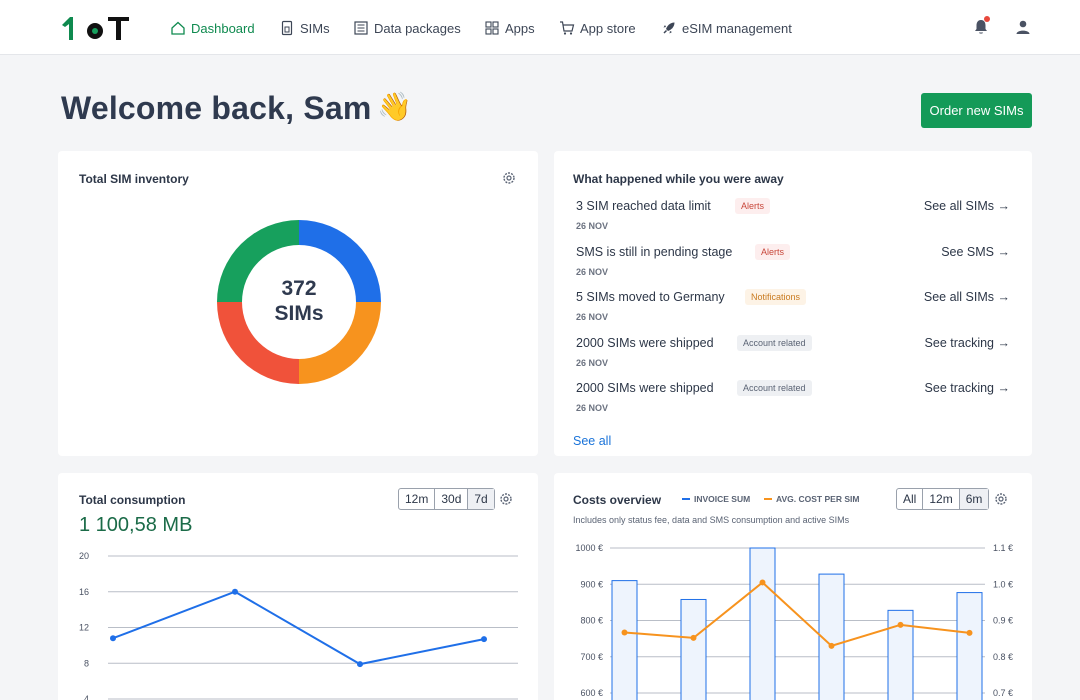  I want to click on y-right-tick-label: 1.1 €, so click(1003, 548).